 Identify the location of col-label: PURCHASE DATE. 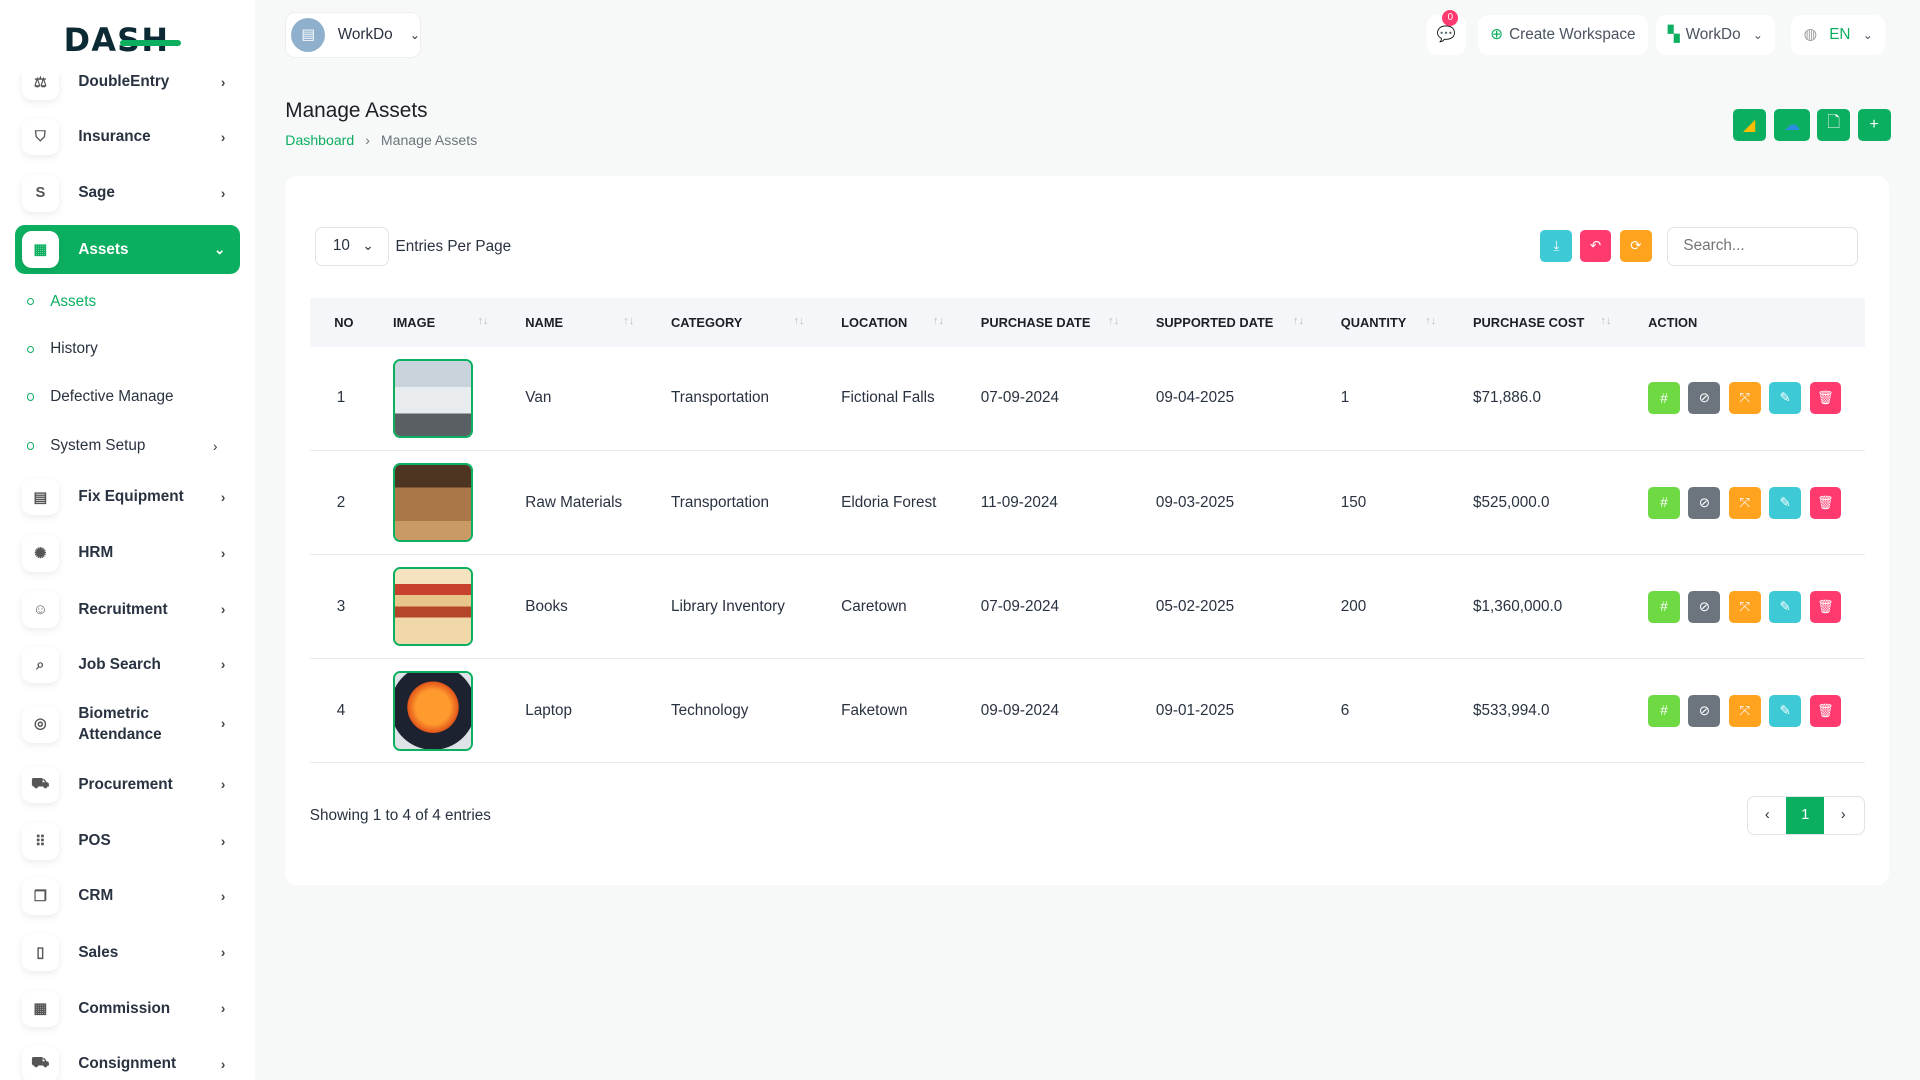
(1035, 322).